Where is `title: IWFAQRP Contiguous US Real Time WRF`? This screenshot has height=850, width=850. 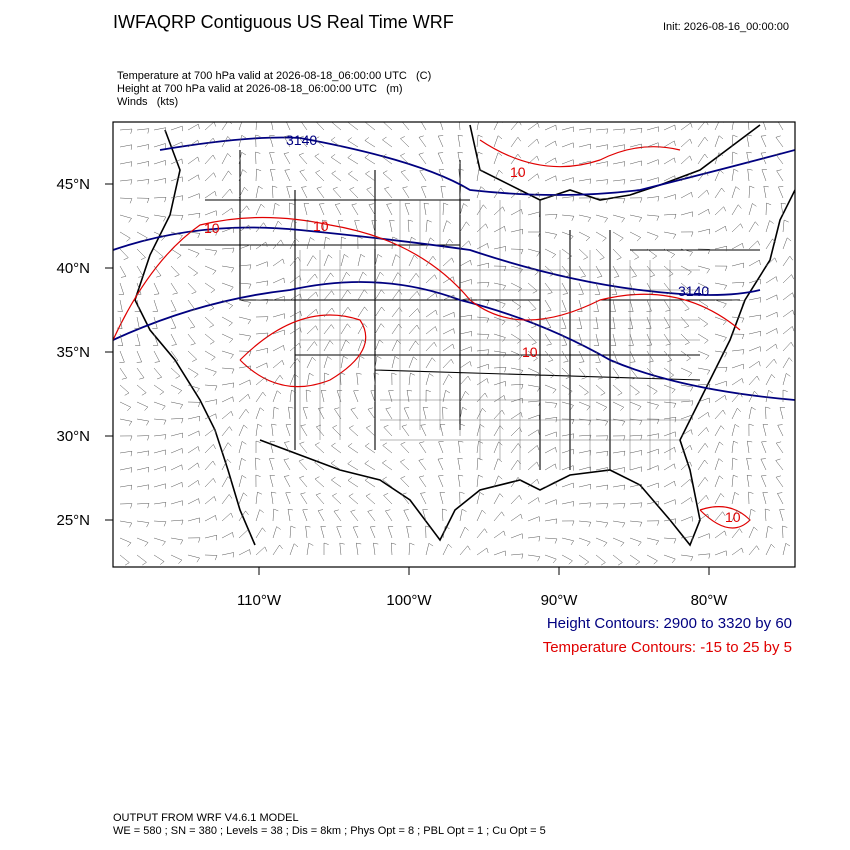
title: IWFAQRP Contiguous US Real Time WRF is located at coordinates (283, 22).